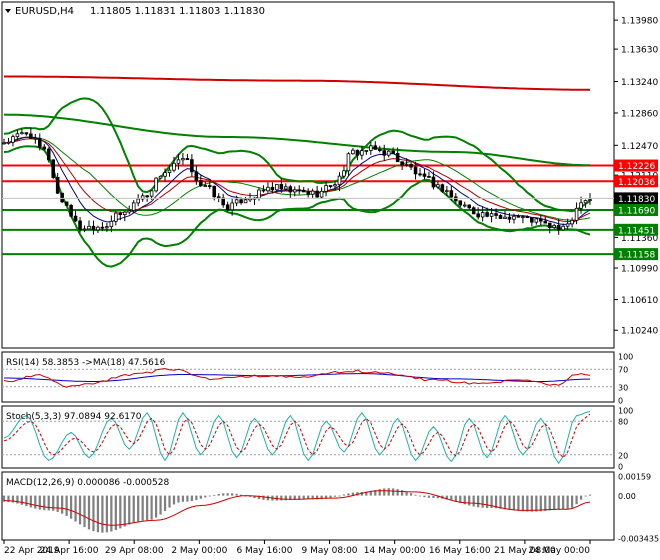  I want to click on medium-moving-average-line, so click(296, 140).